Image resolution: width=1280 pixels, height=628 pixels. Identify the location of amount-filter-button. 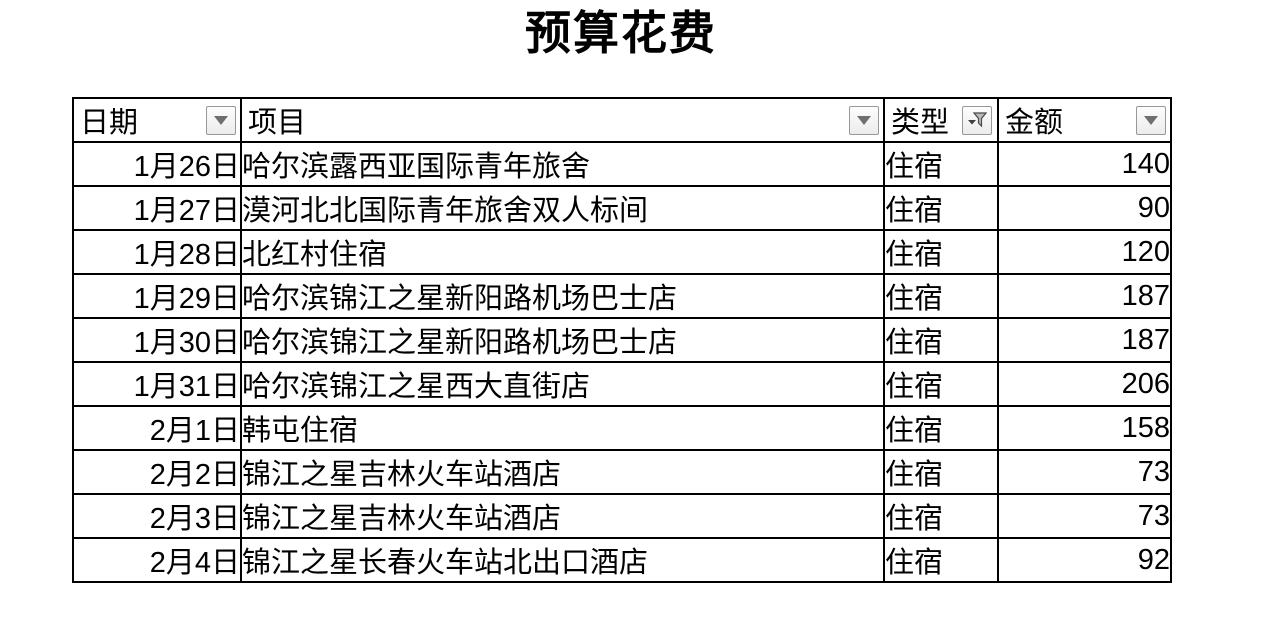
(1151, 120).